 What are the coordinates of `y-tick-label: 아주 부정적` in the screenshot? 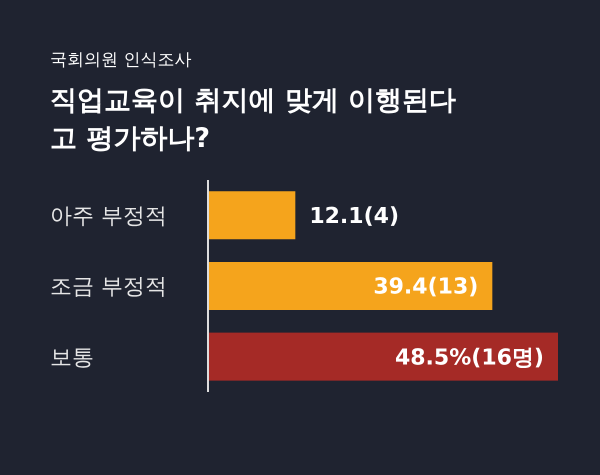 It's located at (108, 217).